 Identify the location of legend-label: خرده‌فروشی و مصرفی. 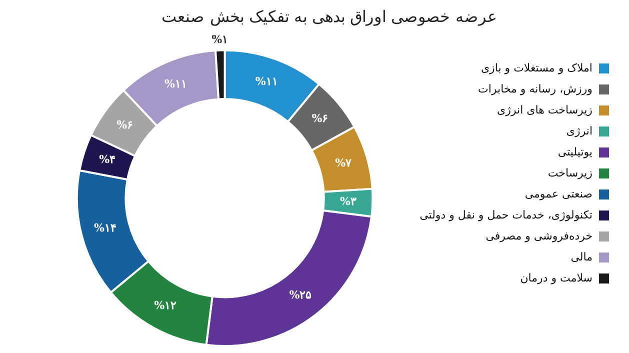
(539, 235).